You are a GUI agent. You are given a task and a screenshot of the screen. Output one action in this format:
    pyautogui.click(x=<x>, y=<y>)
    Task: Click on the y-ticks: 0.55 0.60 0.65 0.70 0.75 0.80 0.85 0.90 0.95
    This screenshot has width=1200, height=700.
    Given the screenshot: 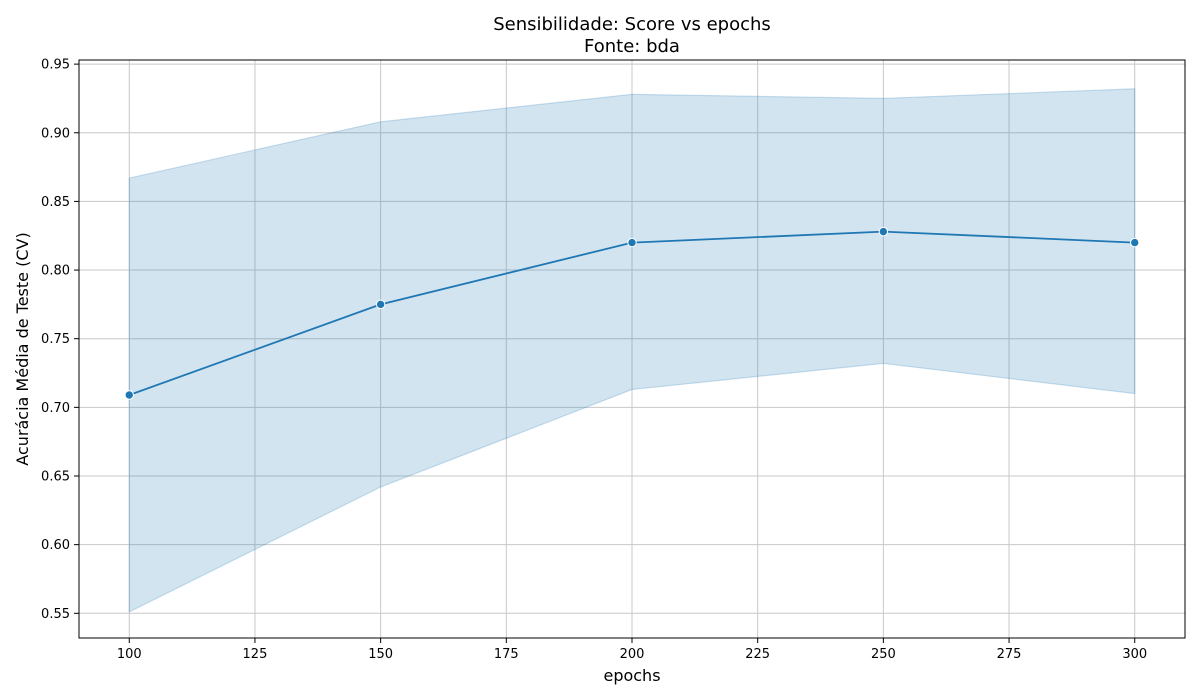 What is the action you would take?
    pyautogui.click(x=60, y=340)
    